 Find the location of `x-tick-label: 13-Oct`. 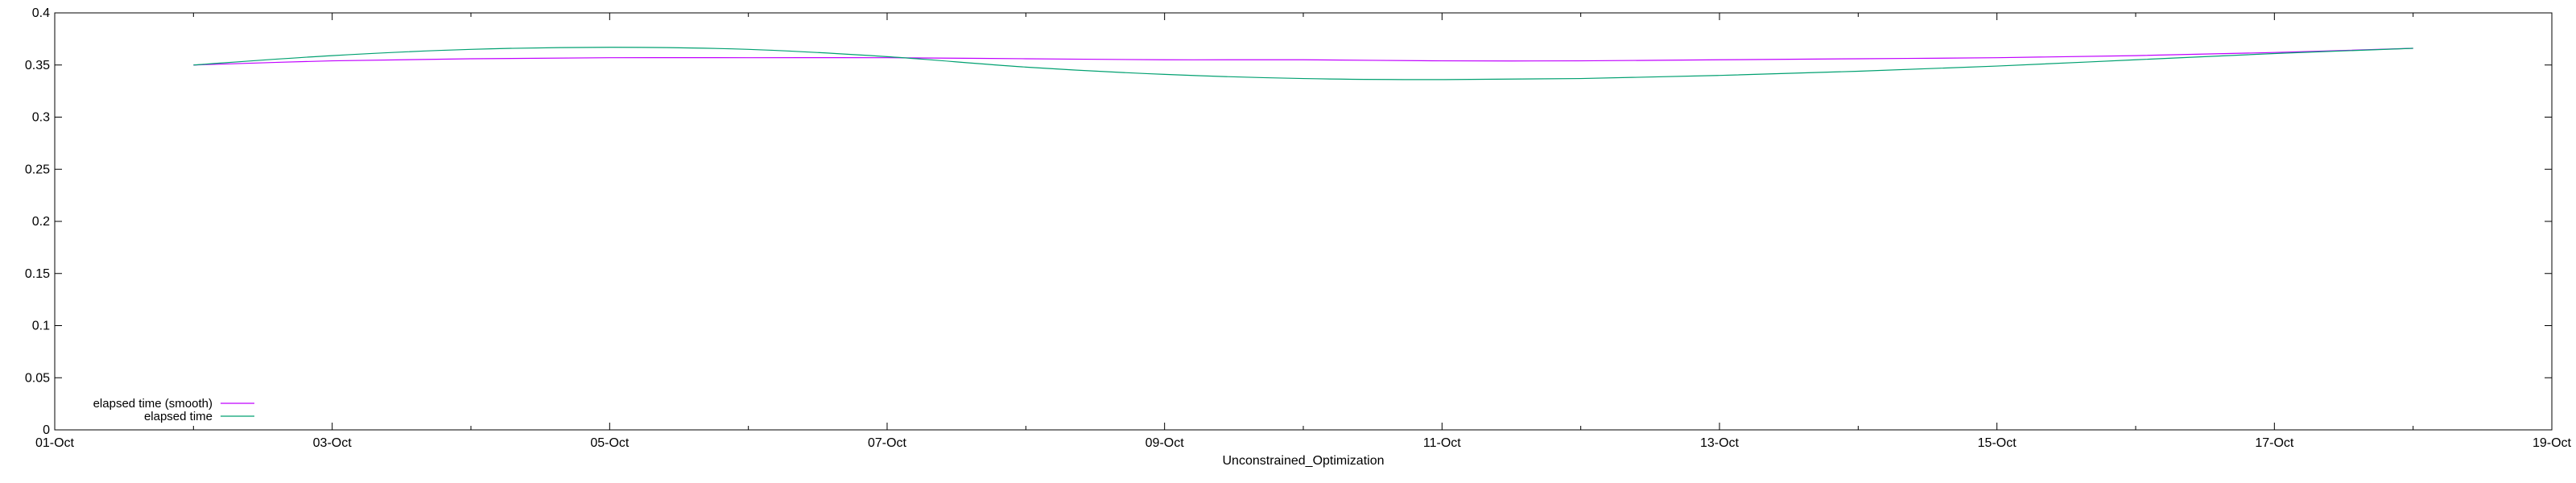

x-tick-label: 13-Oct is located at coordinates (1720, 443).